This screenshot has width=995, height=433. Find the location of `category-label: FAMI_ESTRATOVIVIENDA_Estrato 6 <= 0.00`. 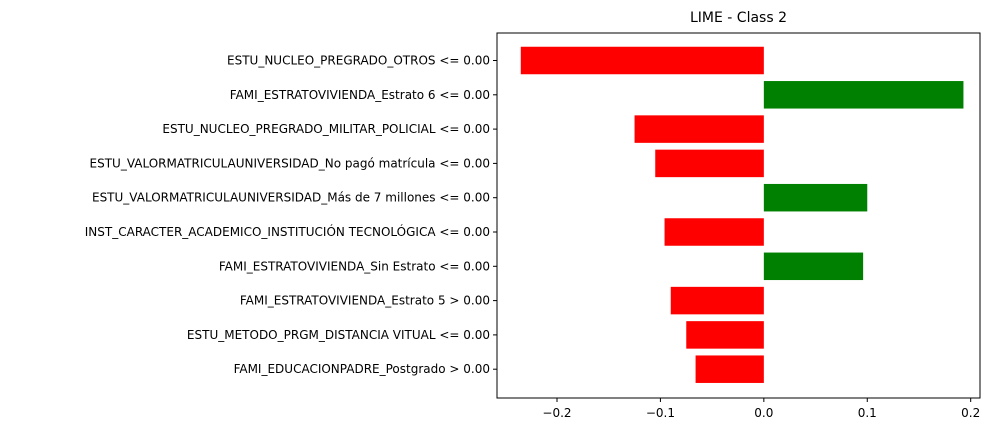

category-label: FAMI_ESTRATOVIVIENDA_Estrato 6 <= 0.00 is located at coordinates (360, 95).